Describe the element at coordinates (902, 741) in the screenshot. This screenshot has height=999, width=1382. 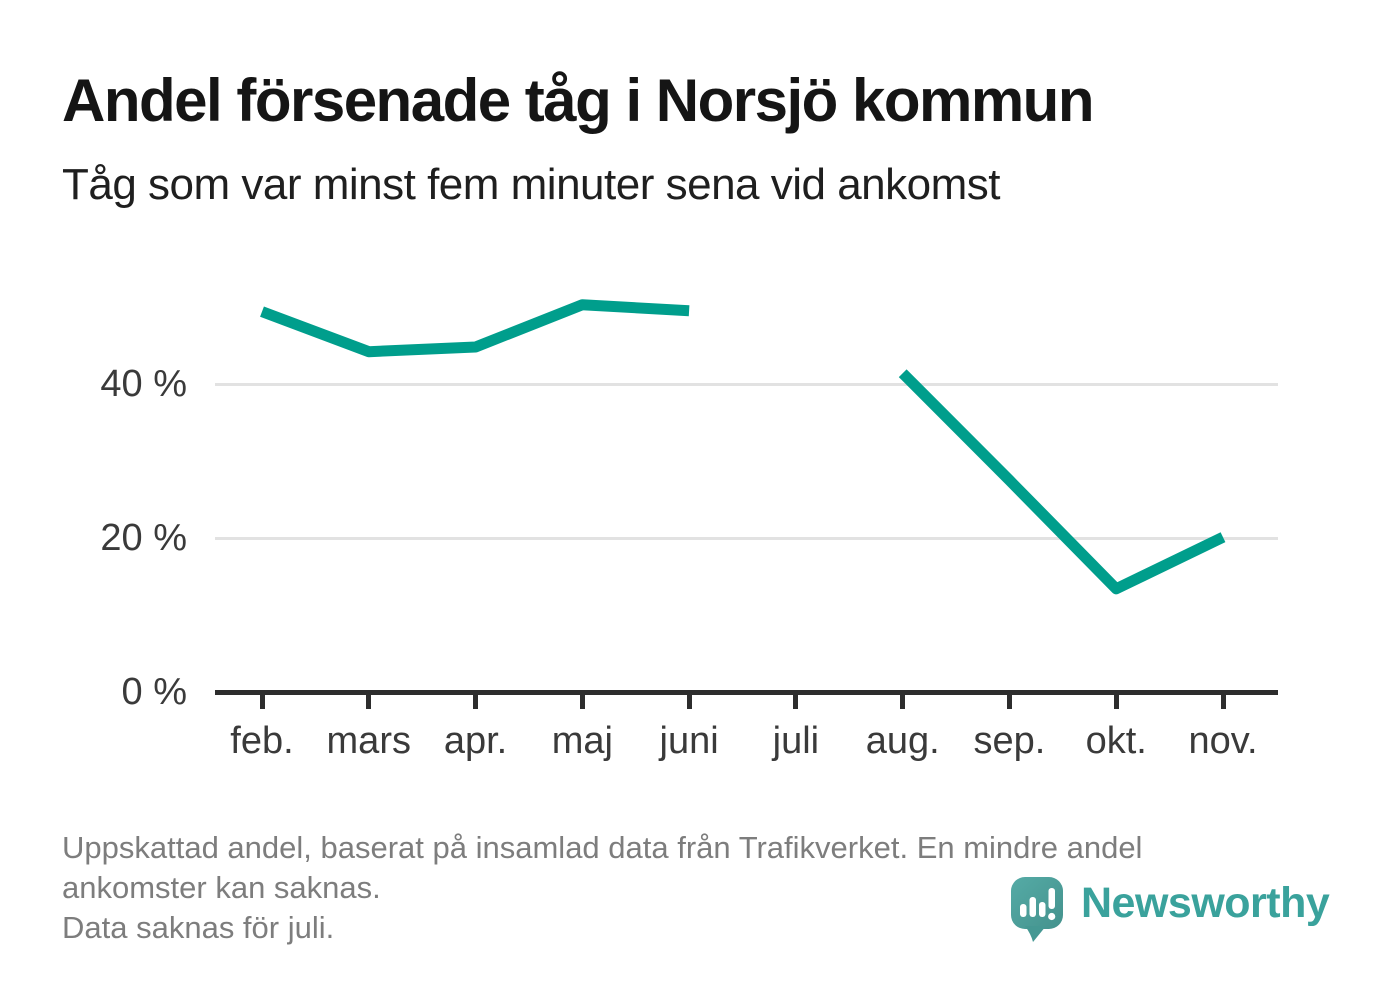
I see `x-tick-label: aug.` at that location.